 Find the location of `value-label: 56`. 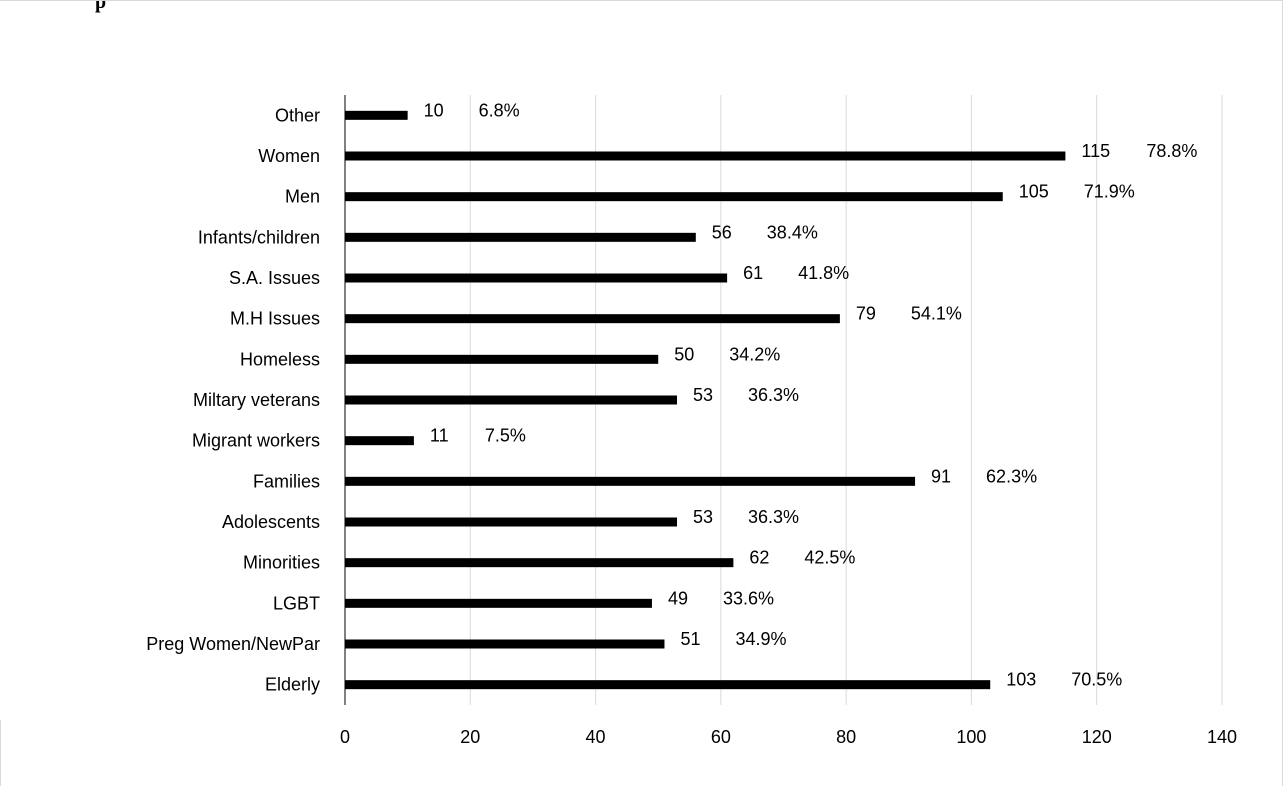

value-label: 56 is located at coordinates (722, 232).